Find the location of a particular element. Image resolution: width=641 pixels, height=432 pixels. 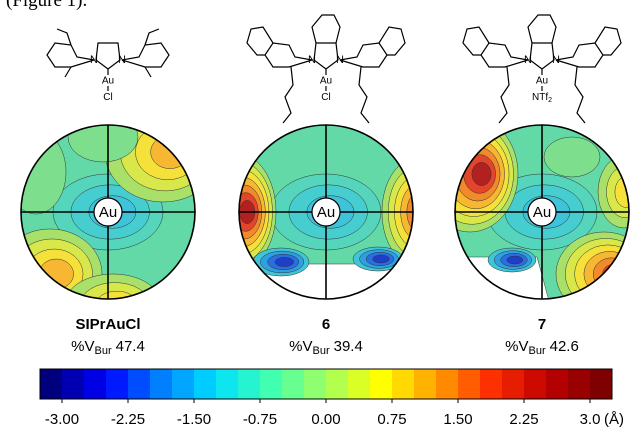

ligand: NTf is located at coordinates (540, 97).